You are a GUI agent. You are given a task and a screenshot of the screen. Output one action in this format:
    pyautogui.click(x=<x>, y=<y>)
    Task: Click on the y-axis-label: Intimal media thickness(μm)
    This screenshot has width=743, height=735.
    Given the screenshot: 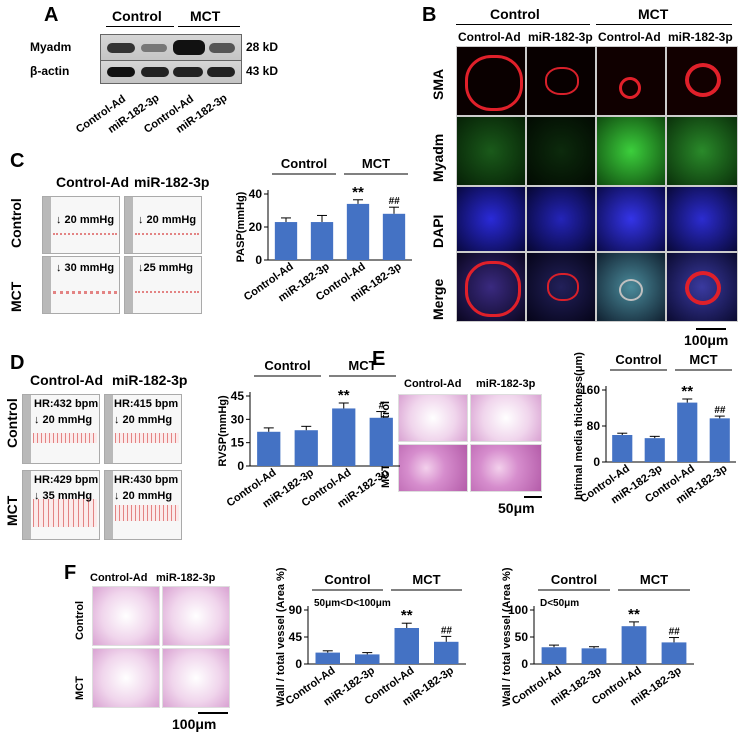 What is the action you would take?
    pyautogui.click(x=579, y=426)
    